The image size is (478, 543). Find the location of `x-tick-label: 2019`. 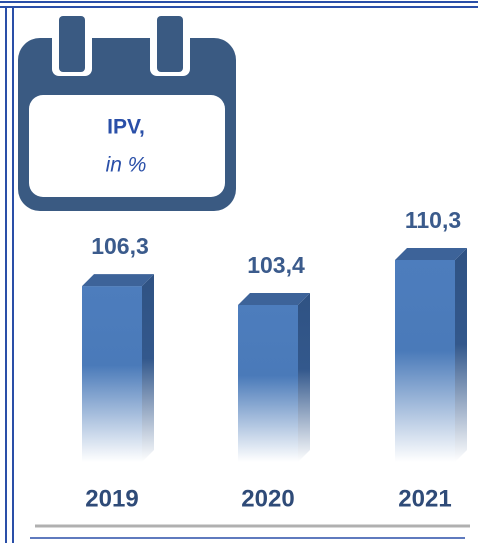

x-tick-label: 2019 is located at coordinates (111, 498).